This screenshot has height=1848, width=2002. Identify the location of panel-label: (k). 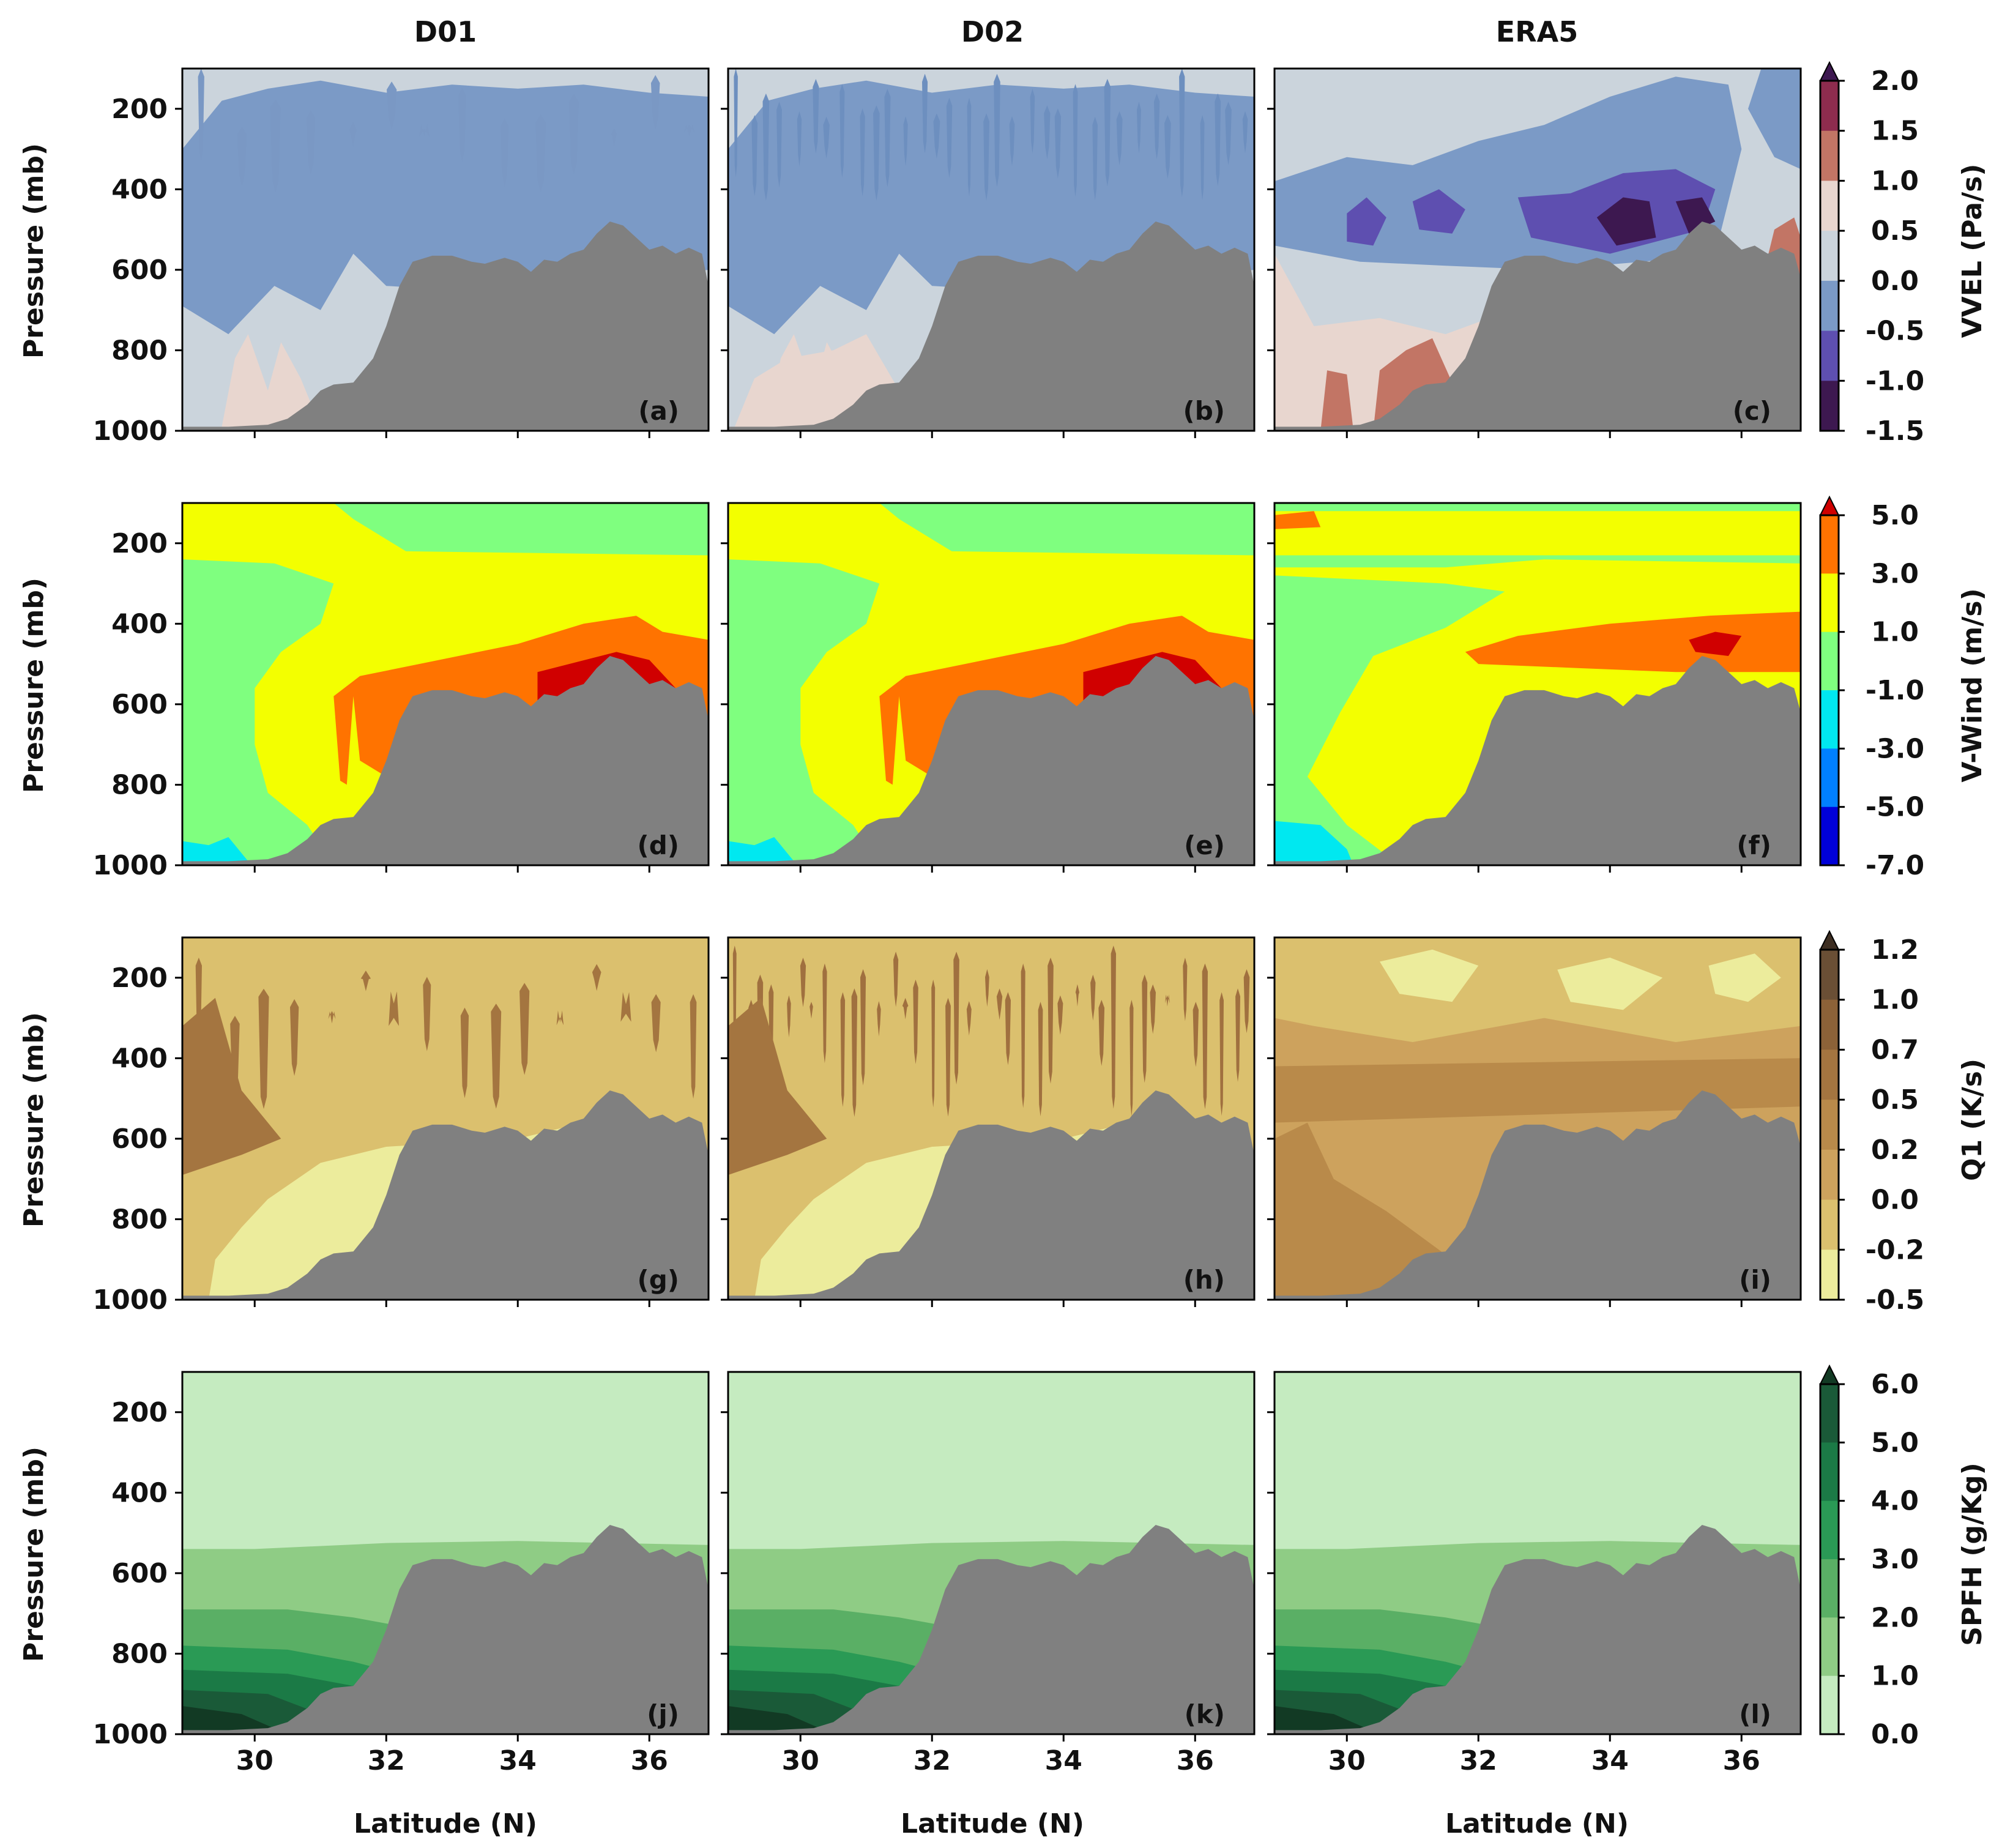
(1205, 1714).